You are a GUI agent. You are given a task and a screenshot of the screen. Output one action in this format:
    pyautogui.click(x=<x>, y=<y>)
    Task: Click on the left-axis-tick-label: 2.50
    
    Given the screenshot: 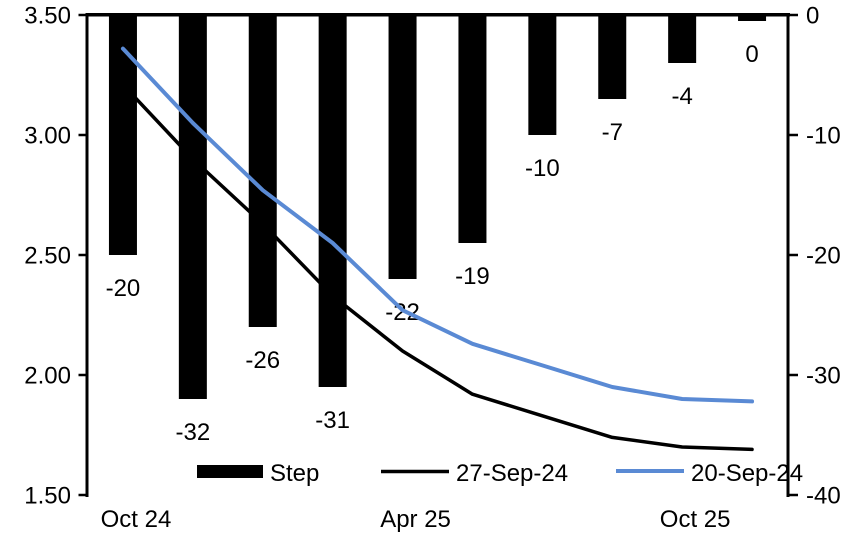 What is the action you would take?
    pyautogui.click(x=47, y=256)
    